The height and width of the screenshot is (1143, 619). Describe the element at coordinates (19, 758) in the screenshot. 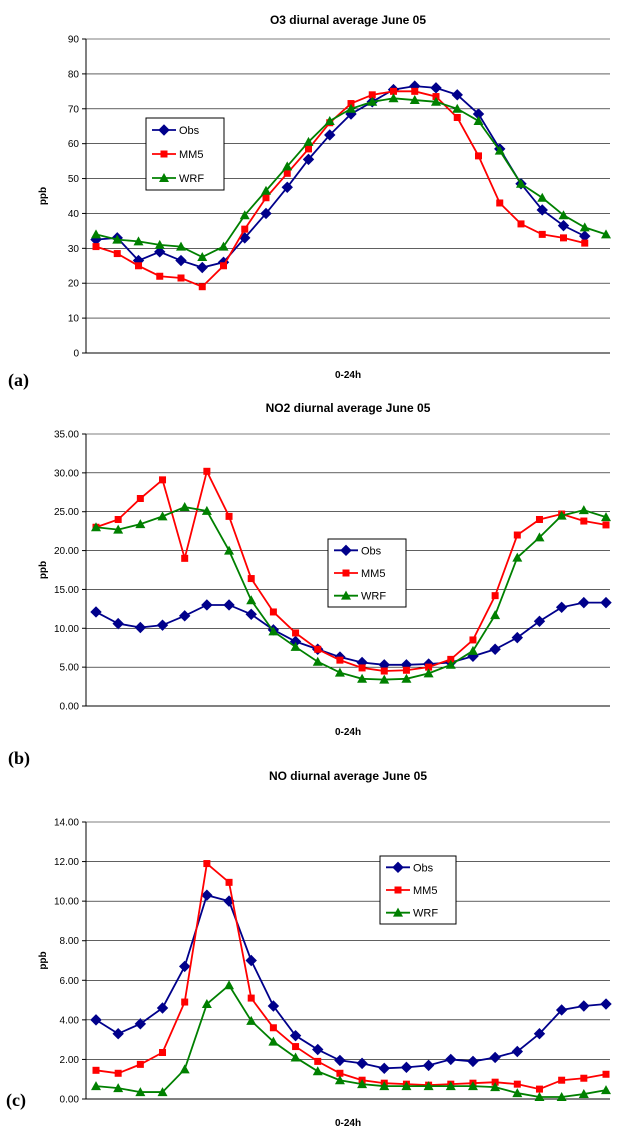

I see `panel-label: (b)` at that location.